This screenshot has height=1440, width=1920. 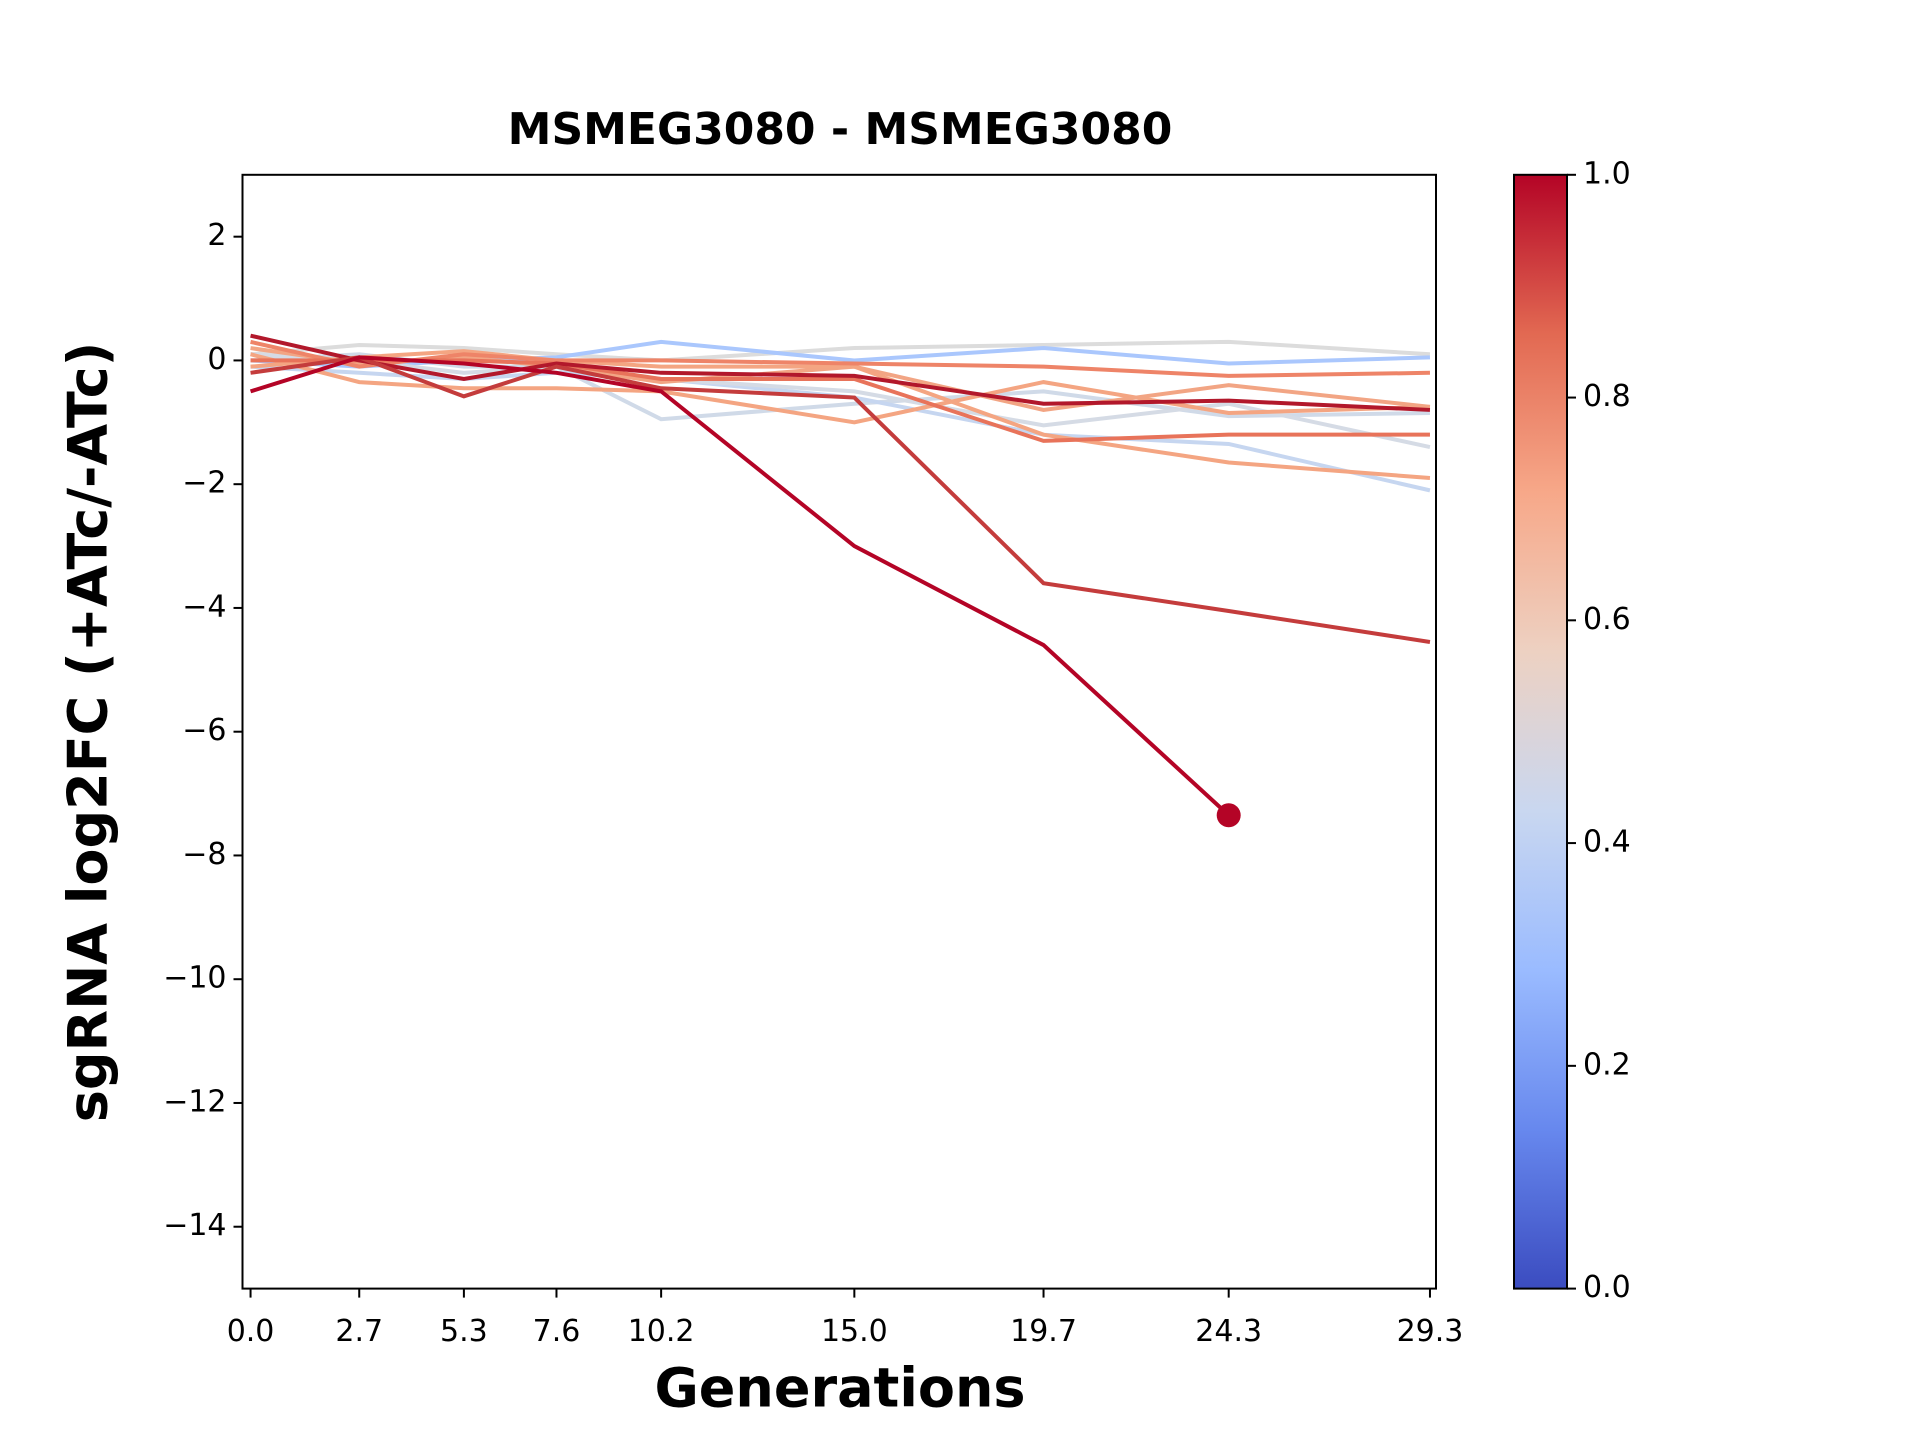 I want to click on x-tick-label: 19.7, so click(x=1043, y=1331).